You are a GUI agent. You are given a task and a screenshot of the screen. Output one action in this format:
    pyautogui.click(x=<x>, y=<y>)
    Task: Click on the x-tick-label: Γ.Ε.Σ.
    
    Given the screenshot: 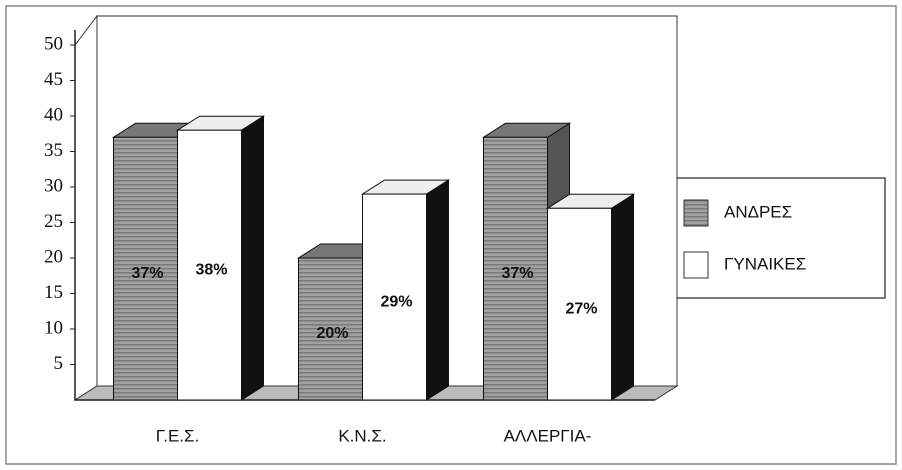 What is the action you would take?
    pyautogui.click(x=178, y=435)
    